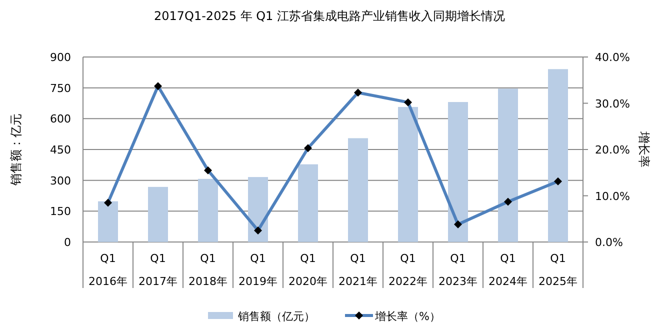  Describe the element at coordinates (612, 57) in the screenshot. I see `y2-tick-label: 40.0%` at that location.